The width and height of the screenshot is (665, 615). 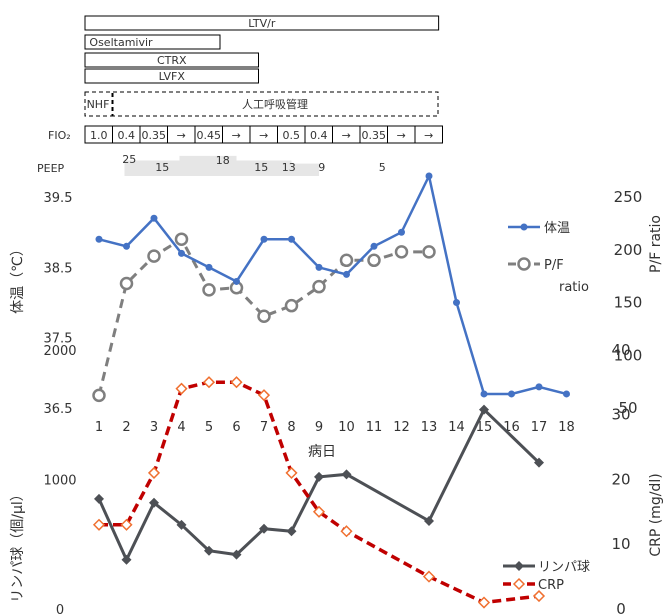 I want to click on y2-tick-label: 250, so click(x=628, y=197).